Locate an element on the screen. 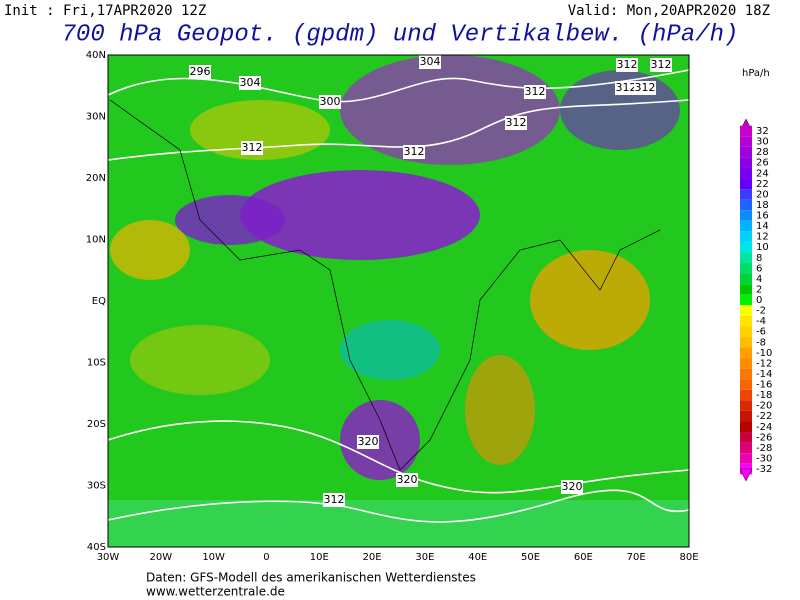  lon-label: 60E is located at coordinates (583, 557).